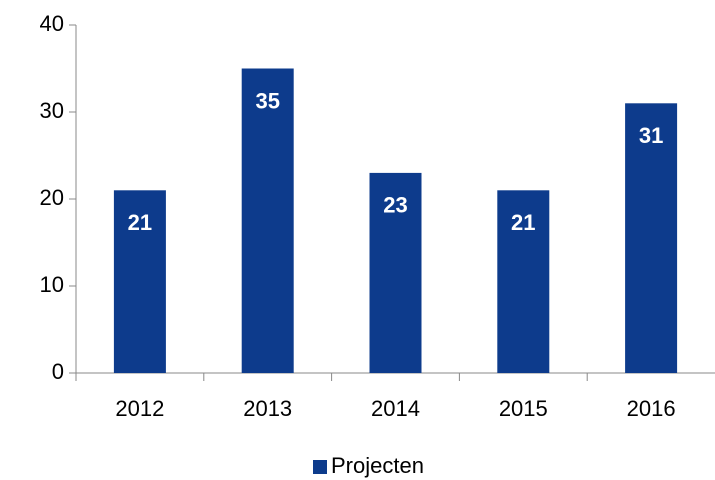 The height and width of the screenshot is (480, 715). Describe the element at coordinates (395, 205) in the screenshot. I see `data-label: 23` at that location.